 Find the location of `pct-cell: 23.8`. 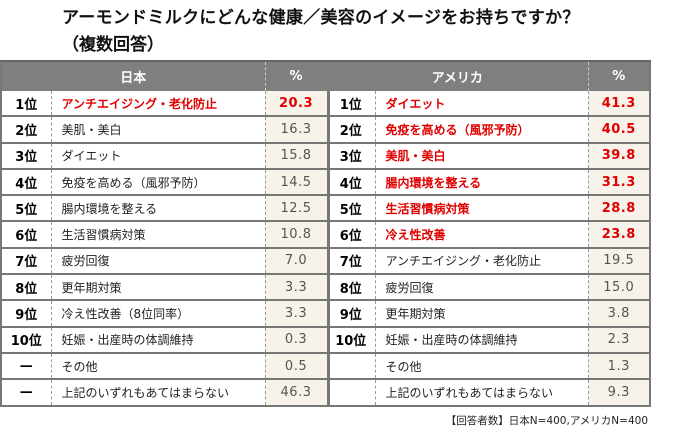

pct-cell: 23.8 is located at coordinates (619, 235).